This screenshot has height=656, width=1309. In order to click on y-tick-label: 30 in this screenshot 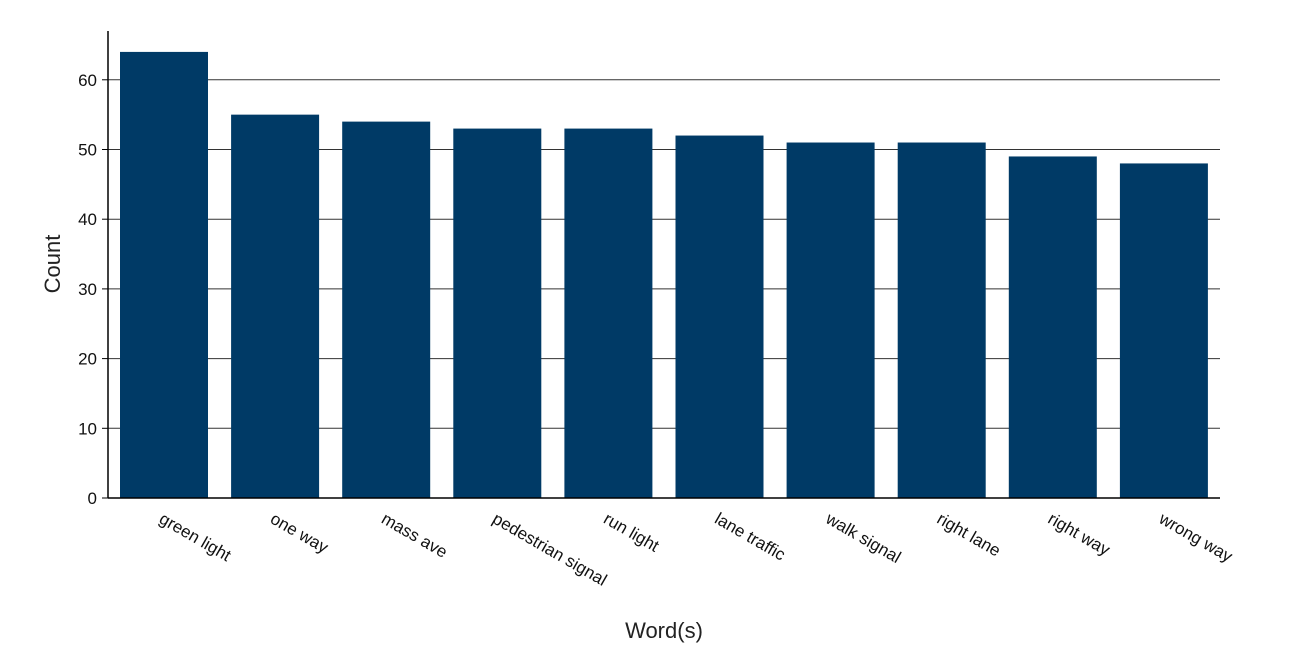, I will do `click(87, 289)`.